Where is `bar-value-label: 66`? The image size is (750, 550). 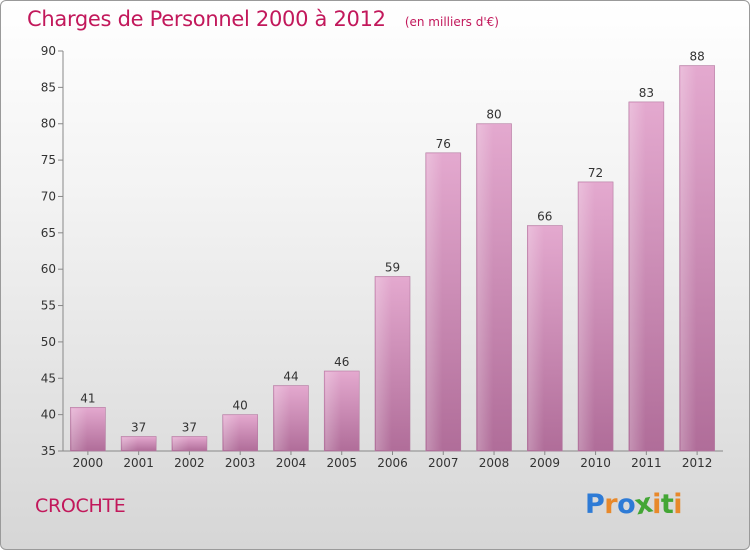
bar-value-label: 66 is located at coordinates (544, 217).